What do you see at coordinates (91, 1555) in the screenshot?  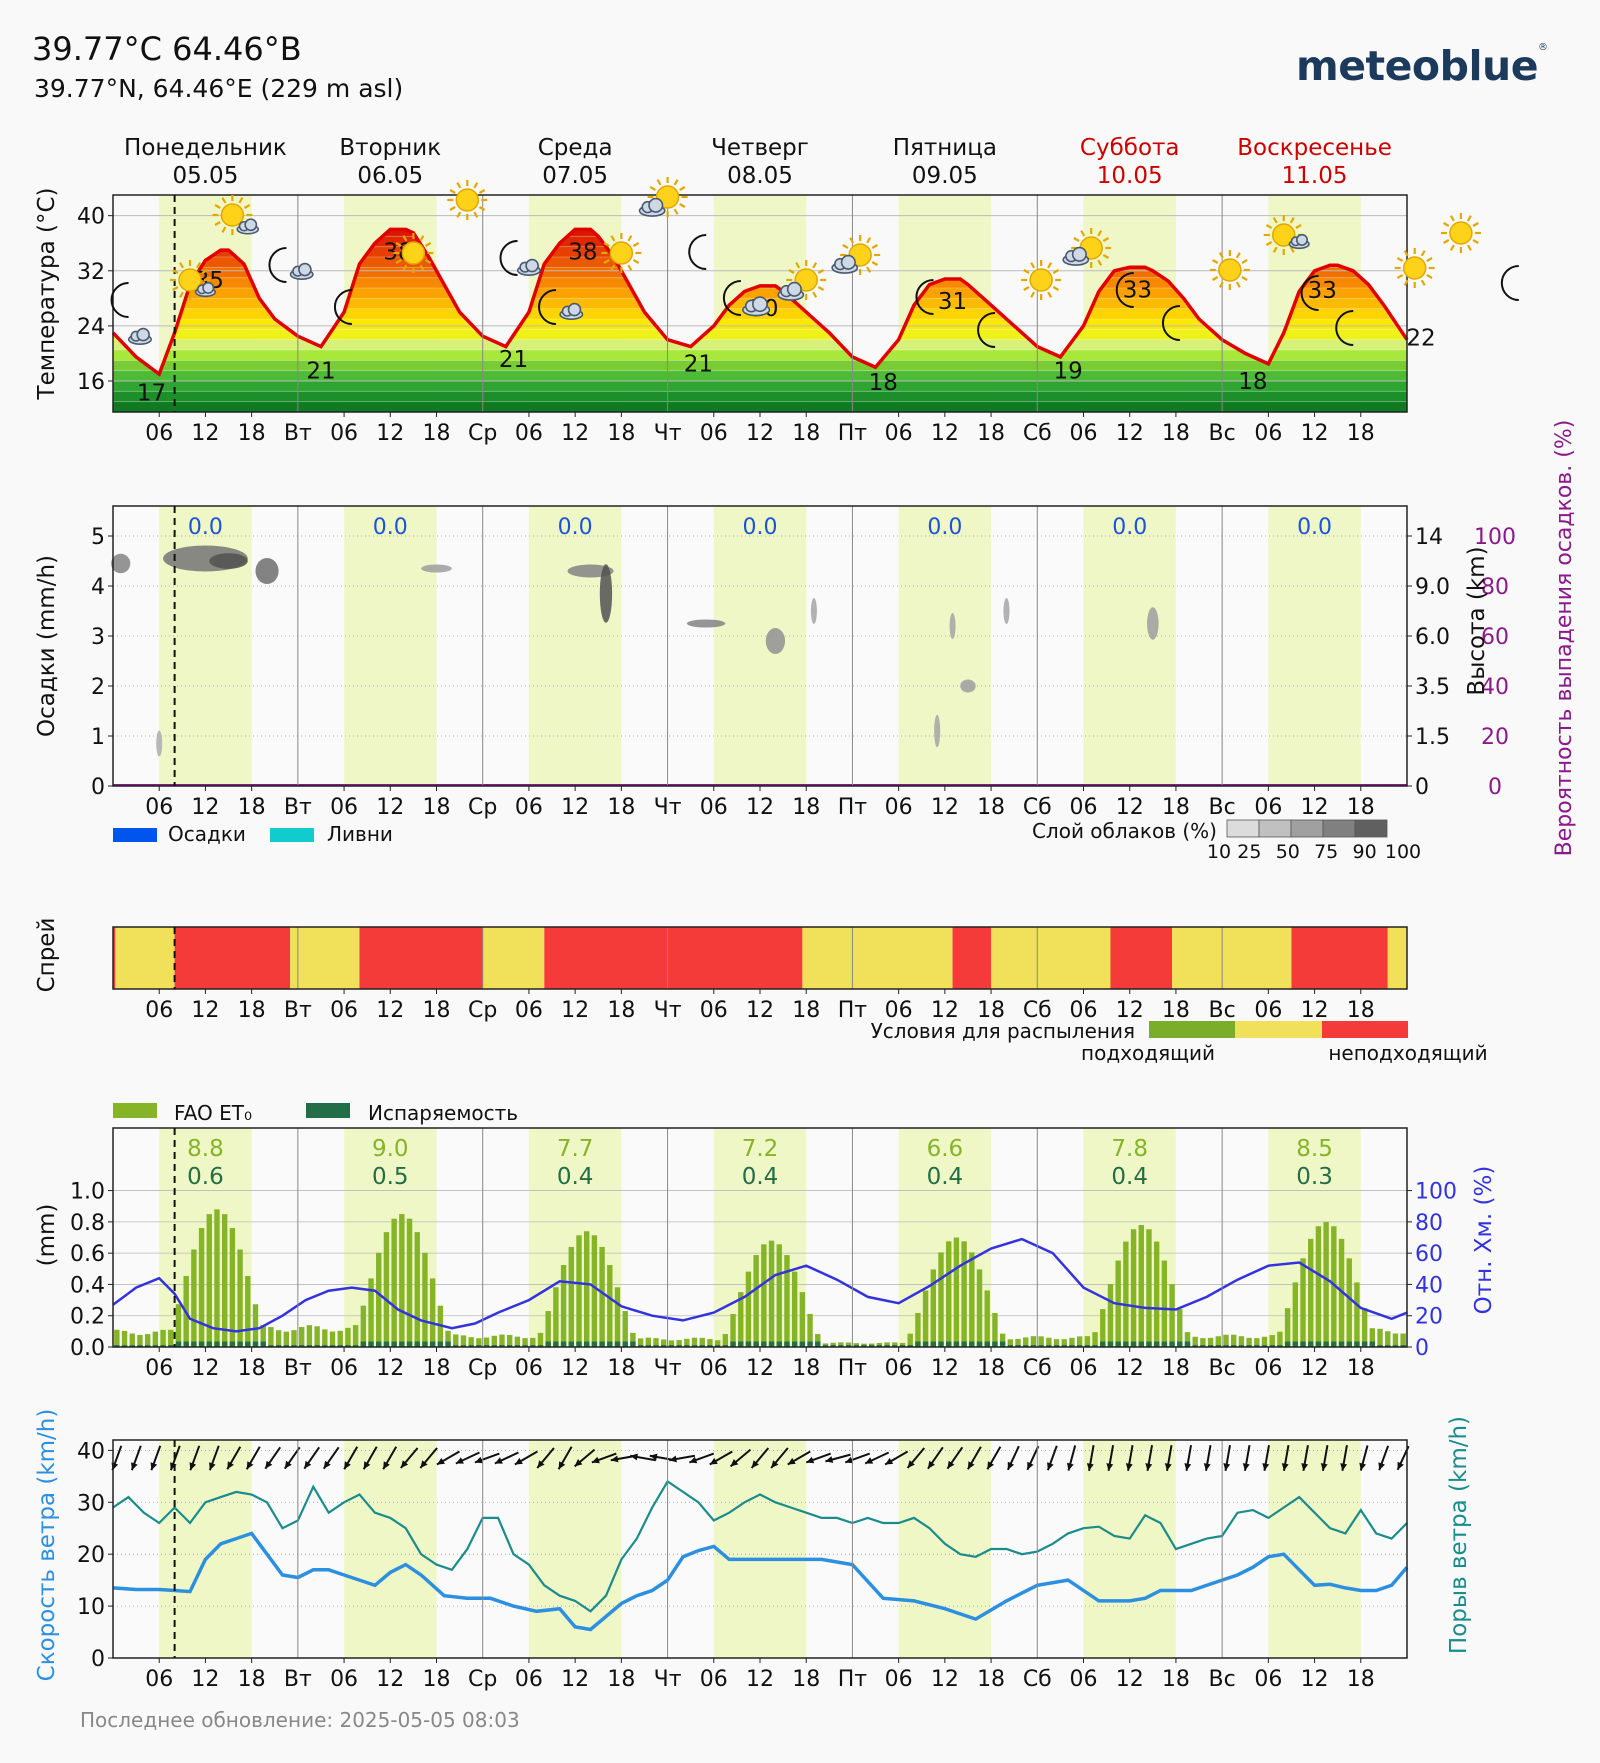 I see `y-tick-label: 20` at bounding box center [91, 1555].